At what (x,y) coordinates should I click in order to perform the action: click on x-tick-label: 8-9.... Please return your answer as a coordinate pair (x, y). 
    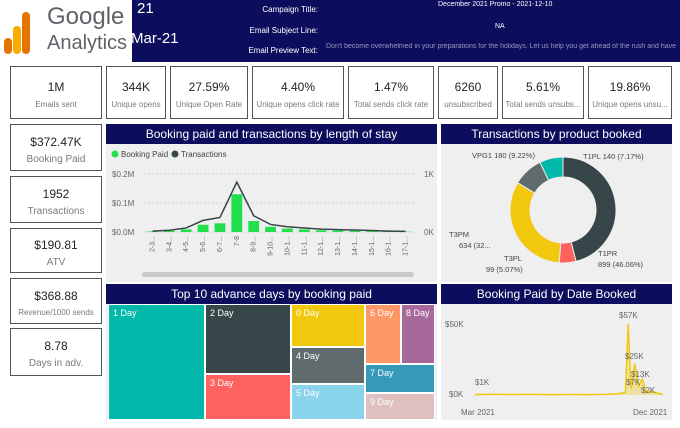
    Looking at the image, I should click on (254, 244).